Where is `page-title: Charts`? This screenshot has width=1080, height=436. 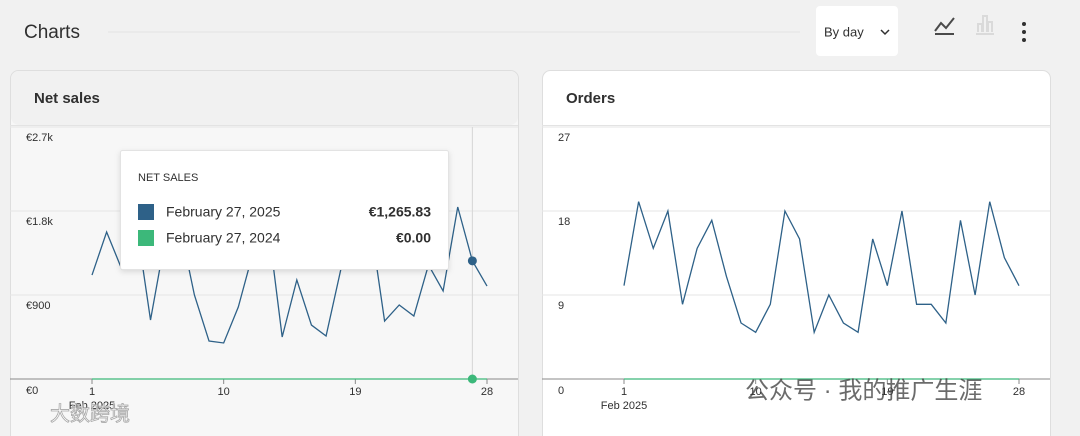
page-title: Charts is located at coordinates (52, 32).